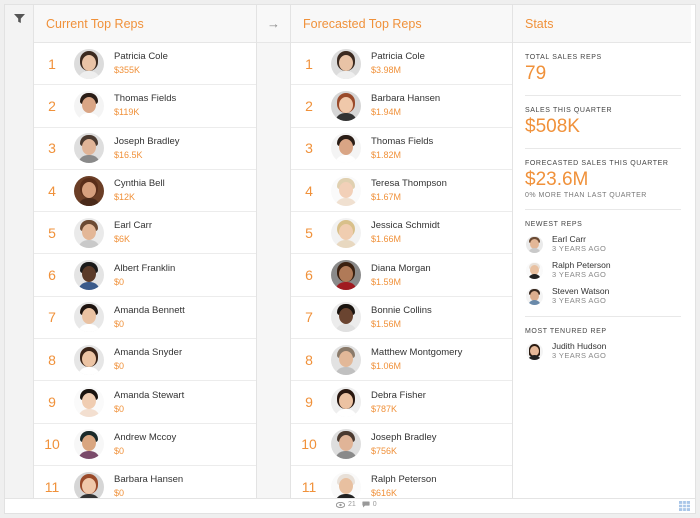 This screenshot has width=700, height=518. I want to click on rep-row: 9 Debra Fisher $787K, so click(401, 402).